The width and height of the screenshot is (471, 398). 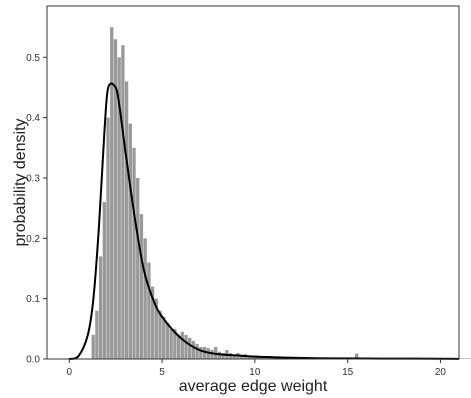 What do you see at coordinates (36, 209) in the screenshot?
I see `y-axis-ticks: 0.0 0.1 0.2 0.3 0.4 0.5` at bounding box center [36, 209].